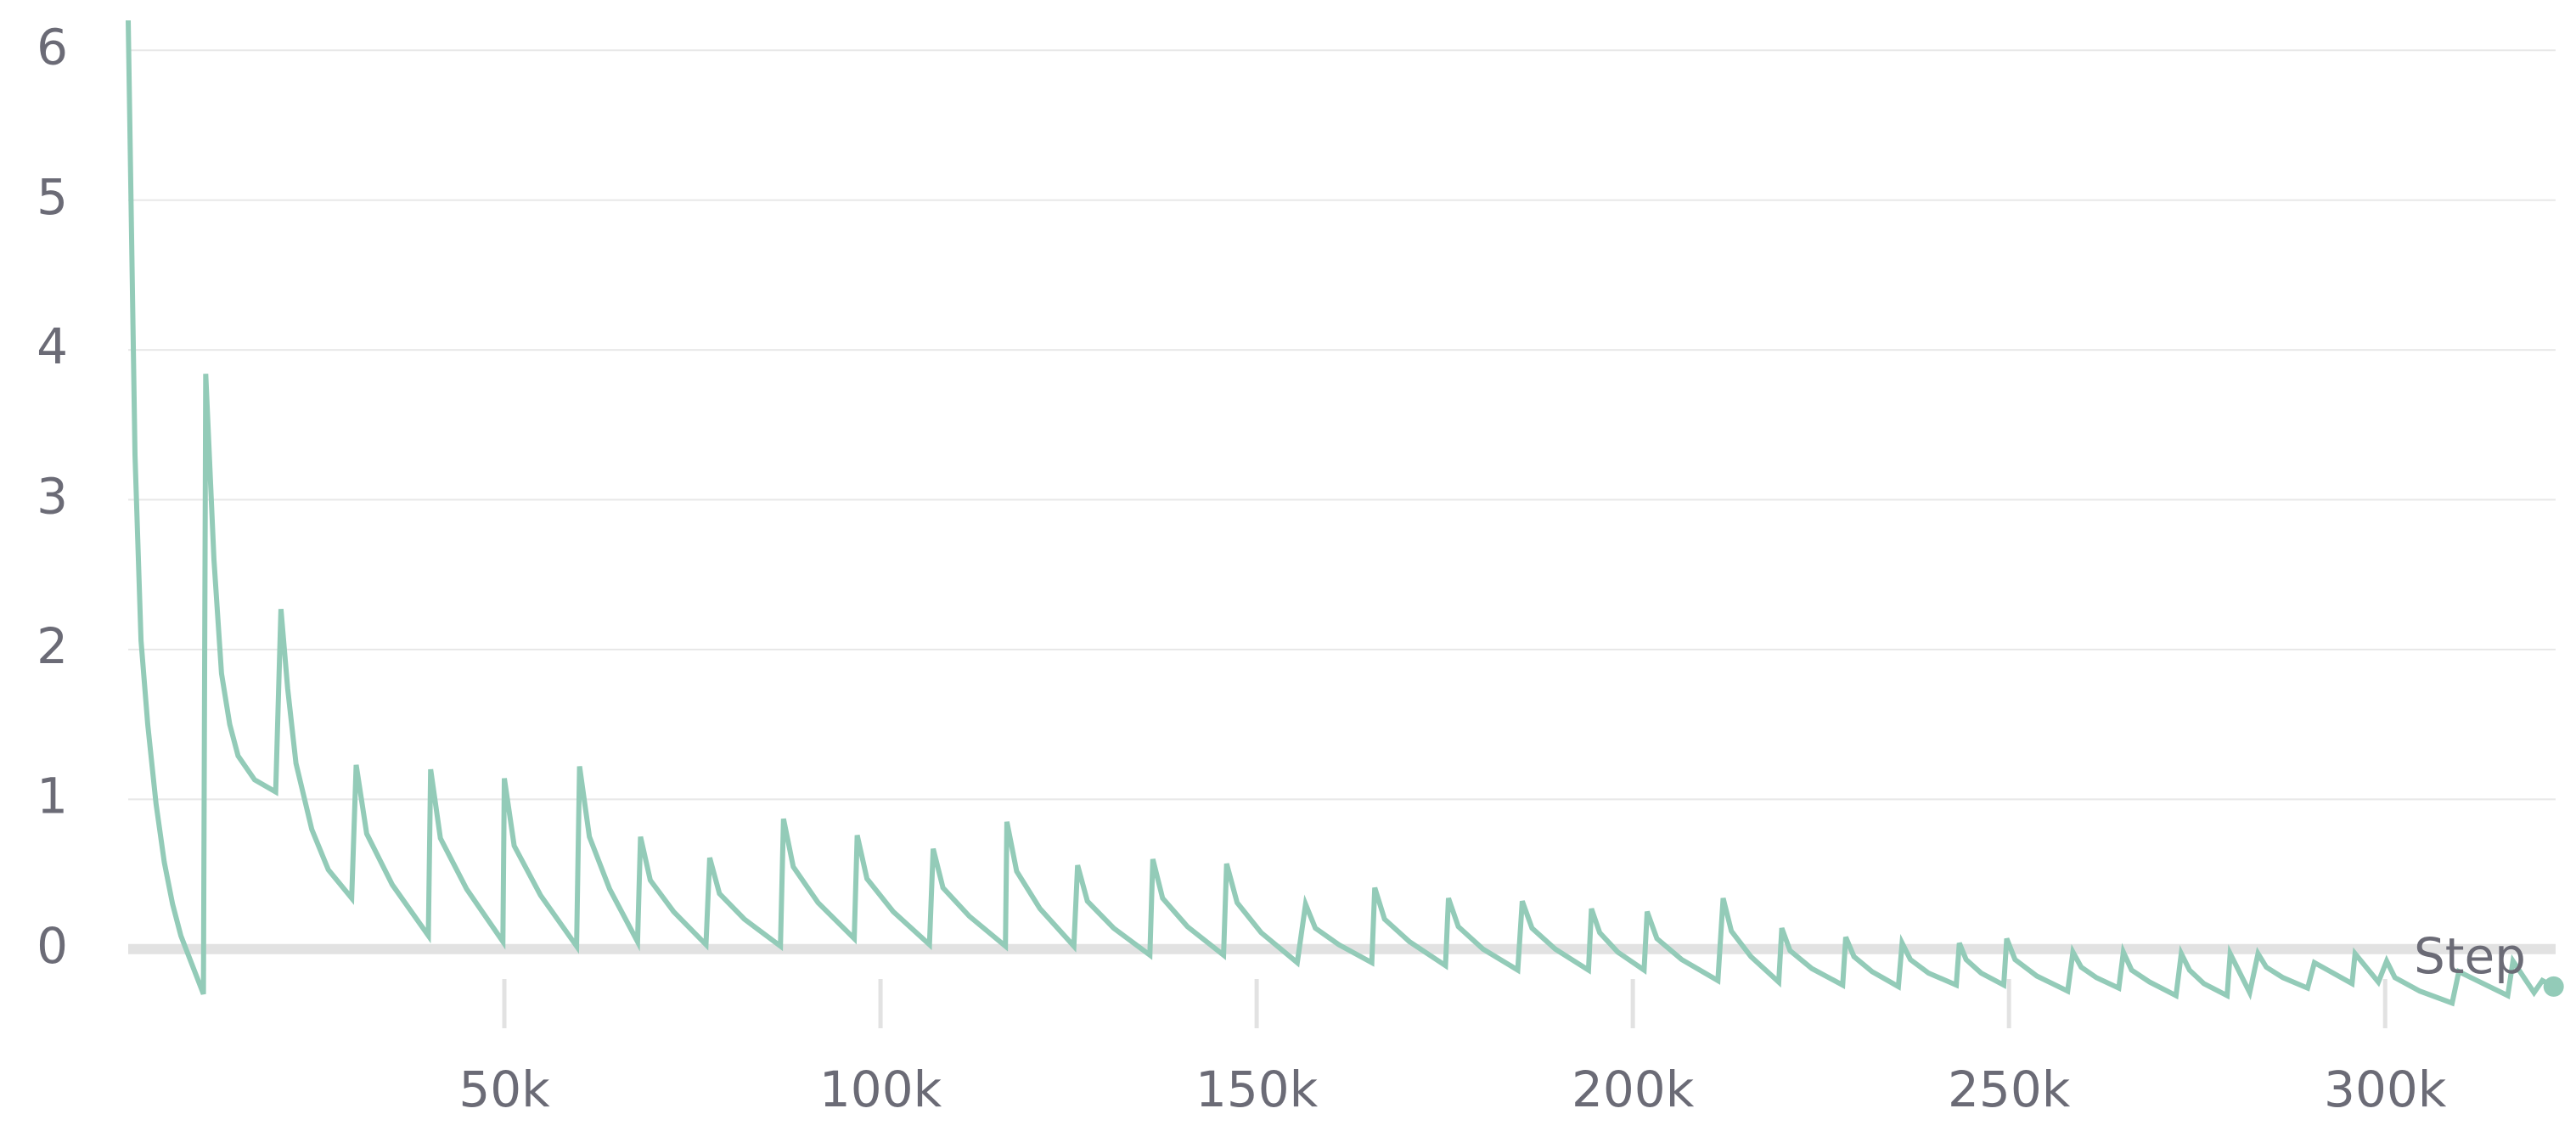  I want to click on x-tick-label: 50k, so click(504, 1089).